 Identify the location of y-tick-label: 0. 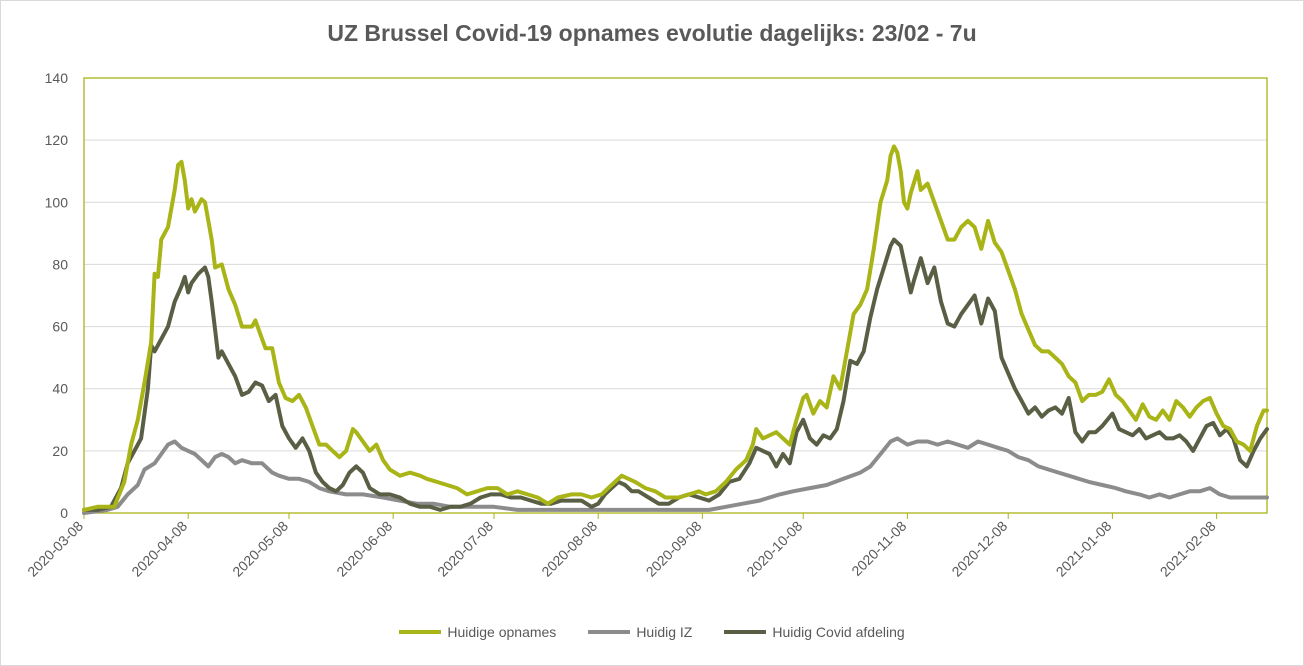
(64, 513).